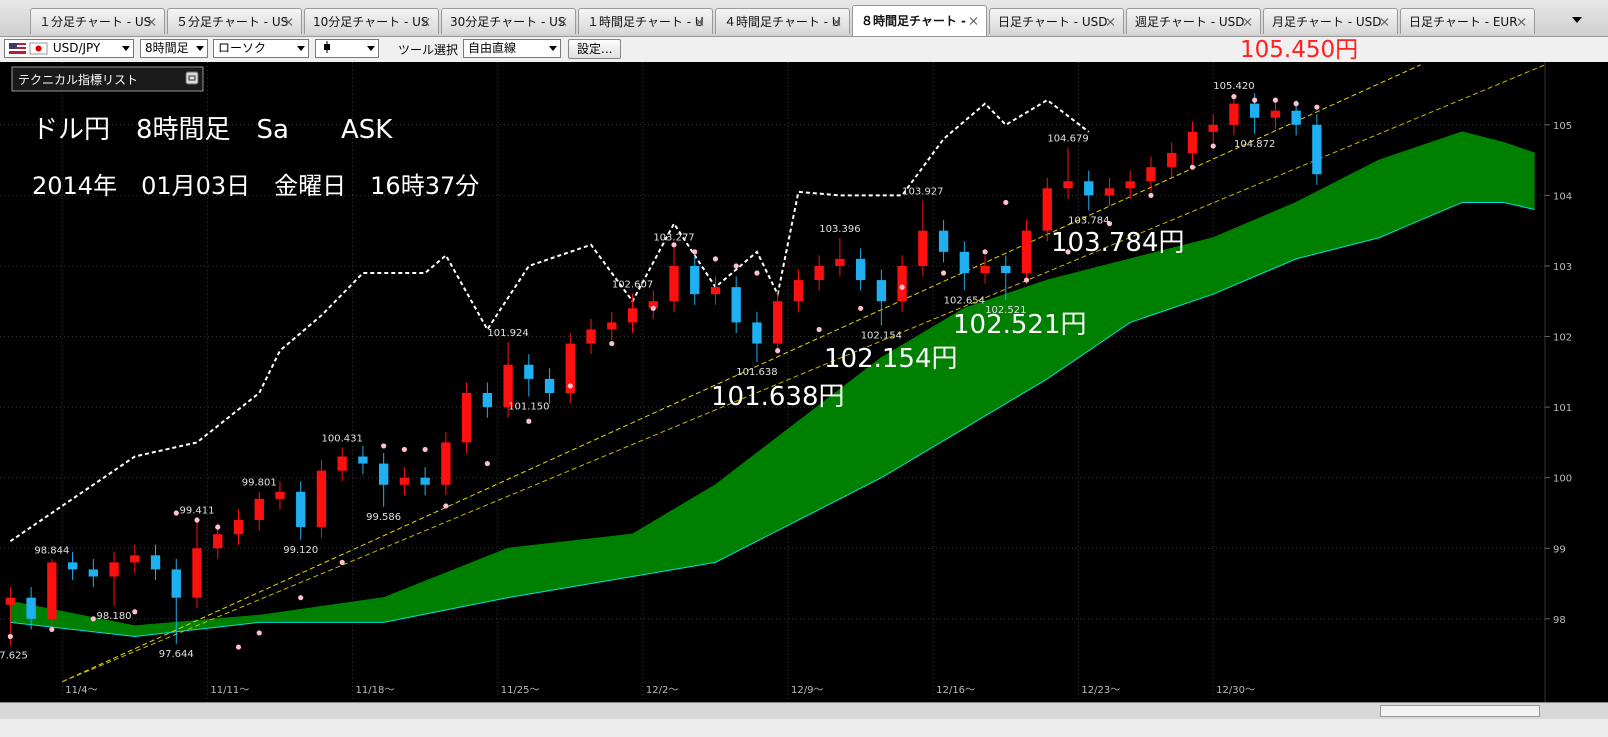 This screenshot has height=737, width=1608. I want to click on tab: １分足チャート - US, so click(97, 21).